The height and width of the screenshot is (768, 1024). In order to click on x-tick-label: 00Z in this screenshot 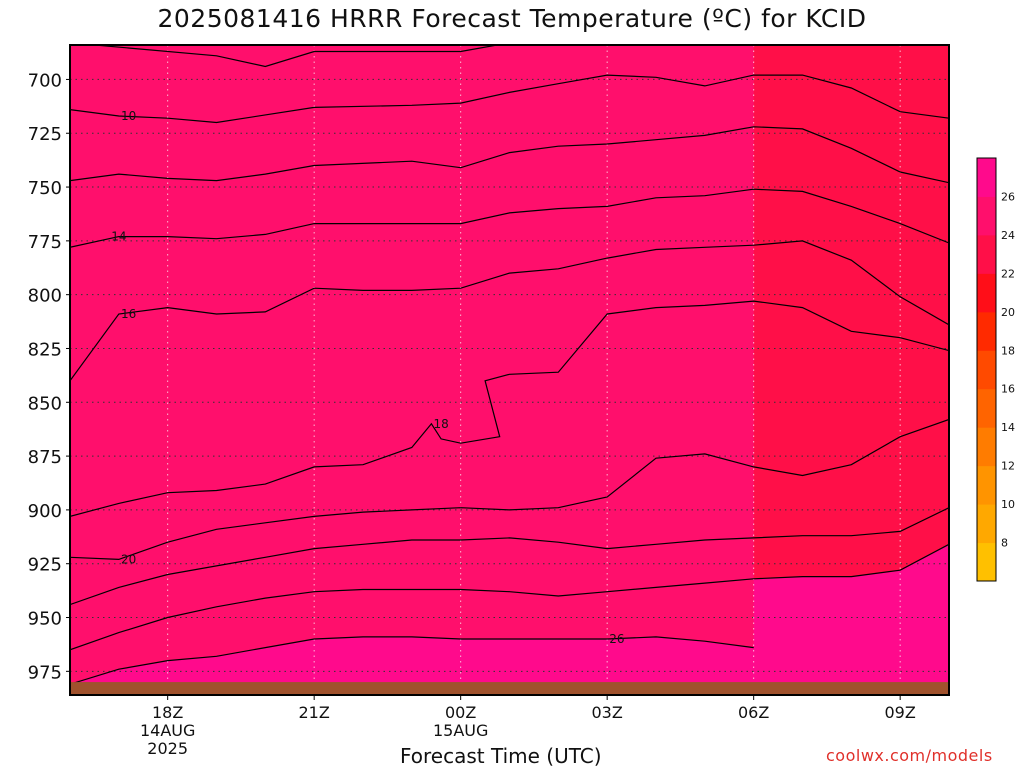, I will do `click(460, 712)`.